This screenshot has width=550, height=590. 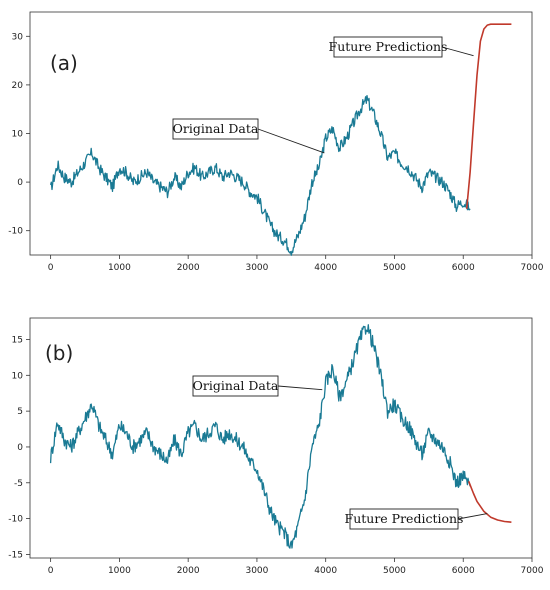 I want to click on y-tick-label: 15, so click(x=17, y=340).